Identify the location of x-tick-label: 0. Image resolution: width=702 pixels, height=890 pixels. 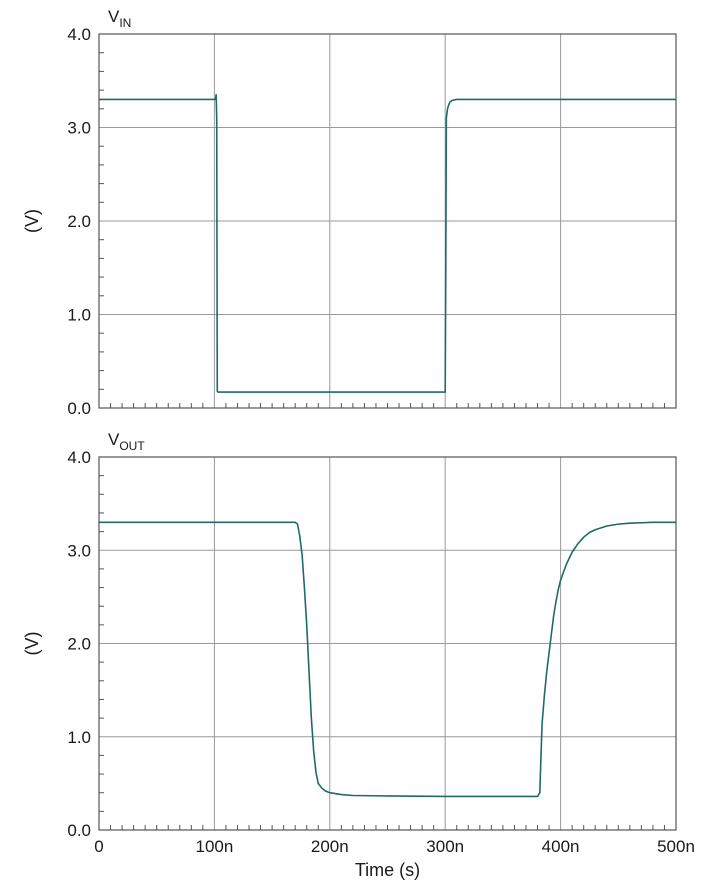
(98, 846).